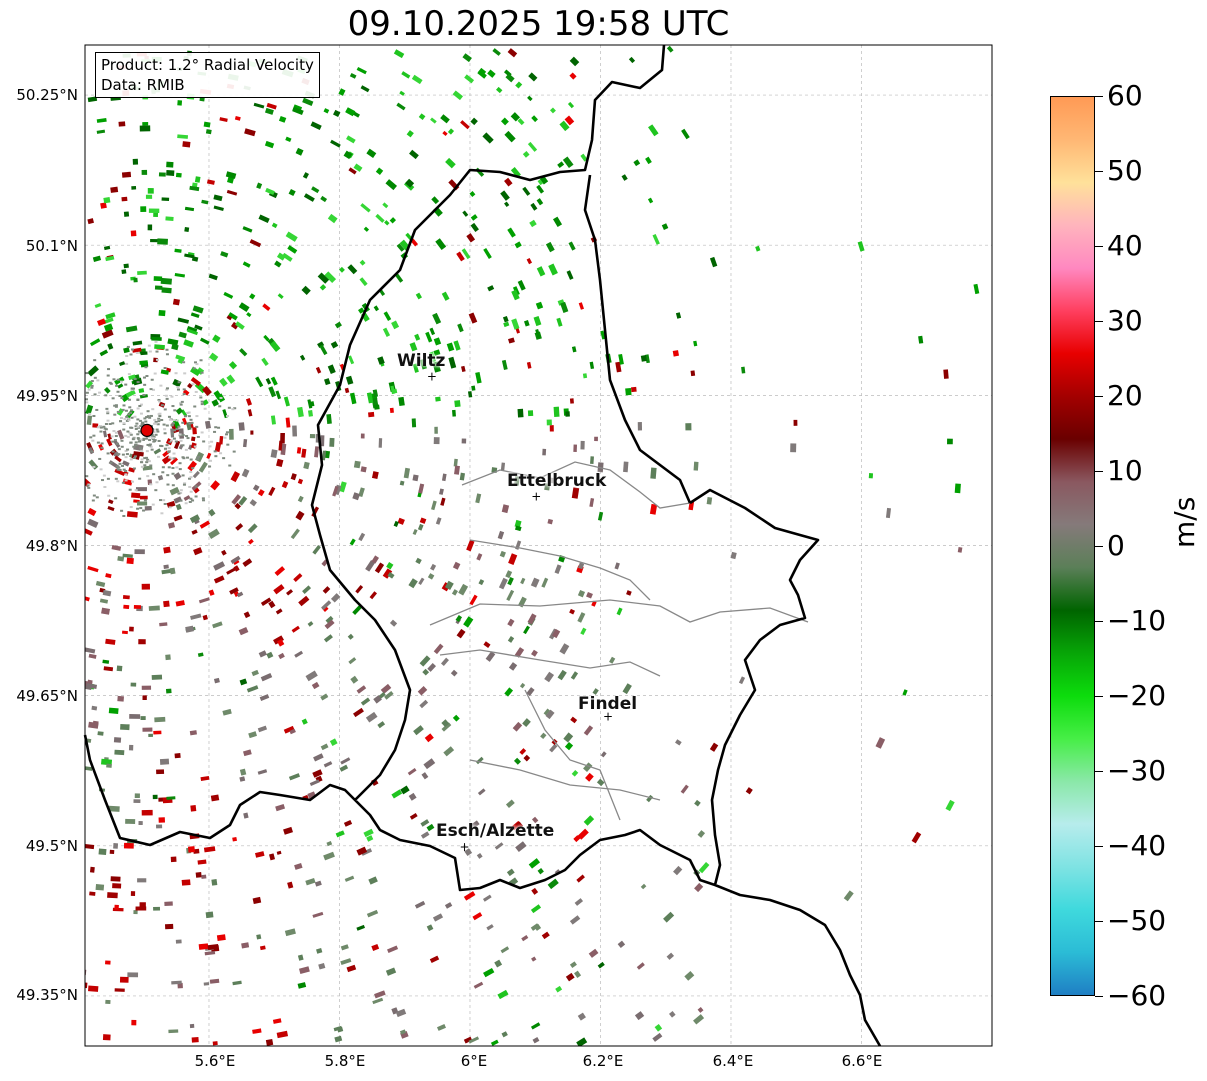 This screenshot has width=1207, height=1081. Describe the element at coordinates (47, 995) in the screenshot. I see `lat-label-49-35: 49.35°N` at that location.